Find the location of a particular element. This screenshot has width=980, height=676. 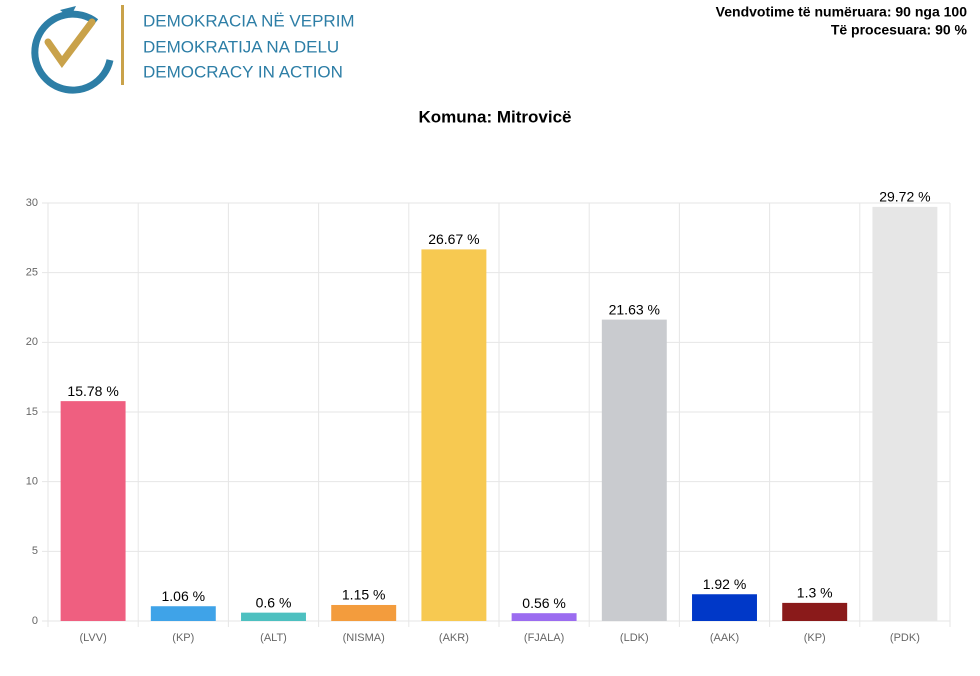

y-tick-label: 10 is located at coordinates (32, 482).